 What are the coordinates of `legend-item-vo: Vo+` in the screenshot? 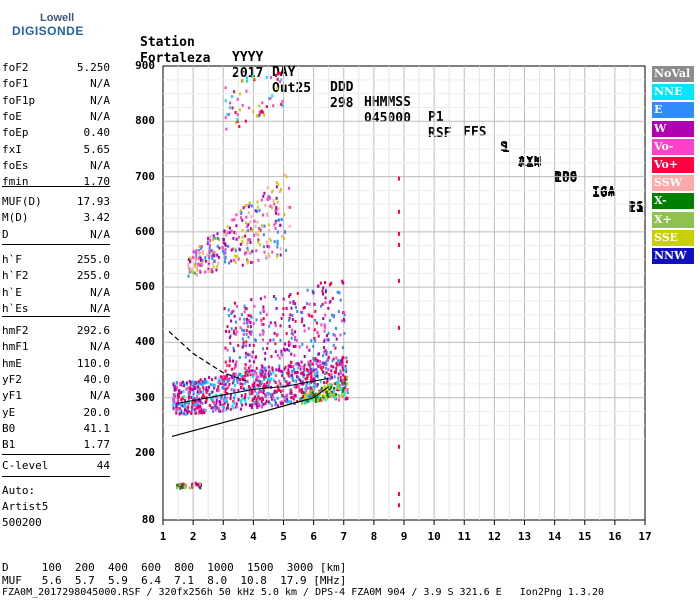 It's located at (673, 165).